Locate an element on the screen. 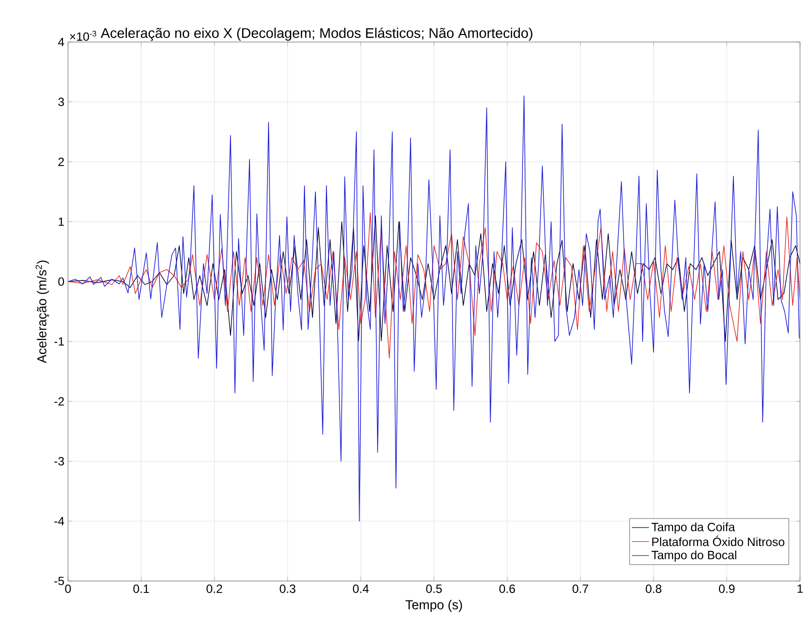 The width and height of the screenshot is (805, 641). x-tick-label: 0.4 is located at coordinates (360, 588).